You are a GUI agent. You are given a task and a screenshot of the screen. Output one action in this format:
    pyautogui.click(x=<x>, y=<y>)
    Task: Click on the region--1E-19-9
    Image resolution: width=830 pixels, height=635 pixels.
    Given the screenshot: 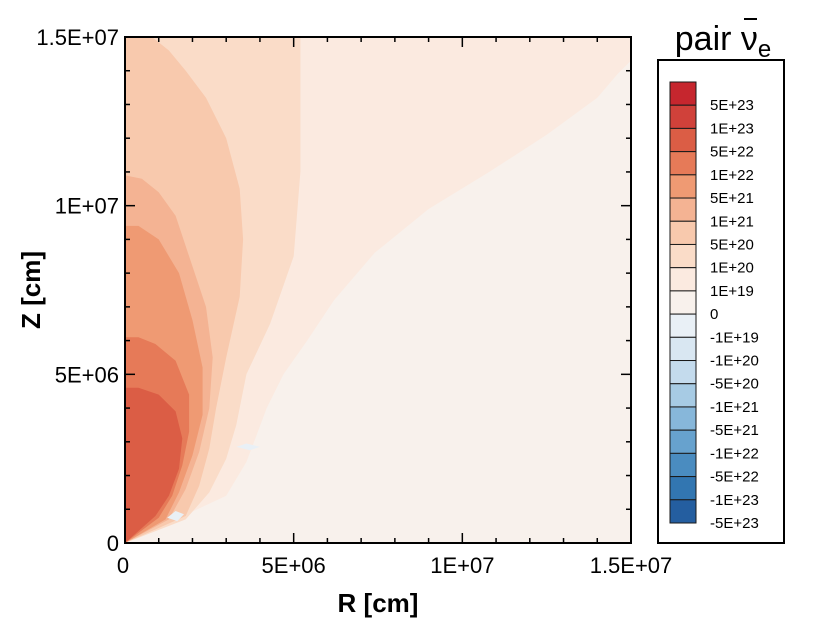 What is the action you would take?
    pyautogui.click(x=248, y=447)
    